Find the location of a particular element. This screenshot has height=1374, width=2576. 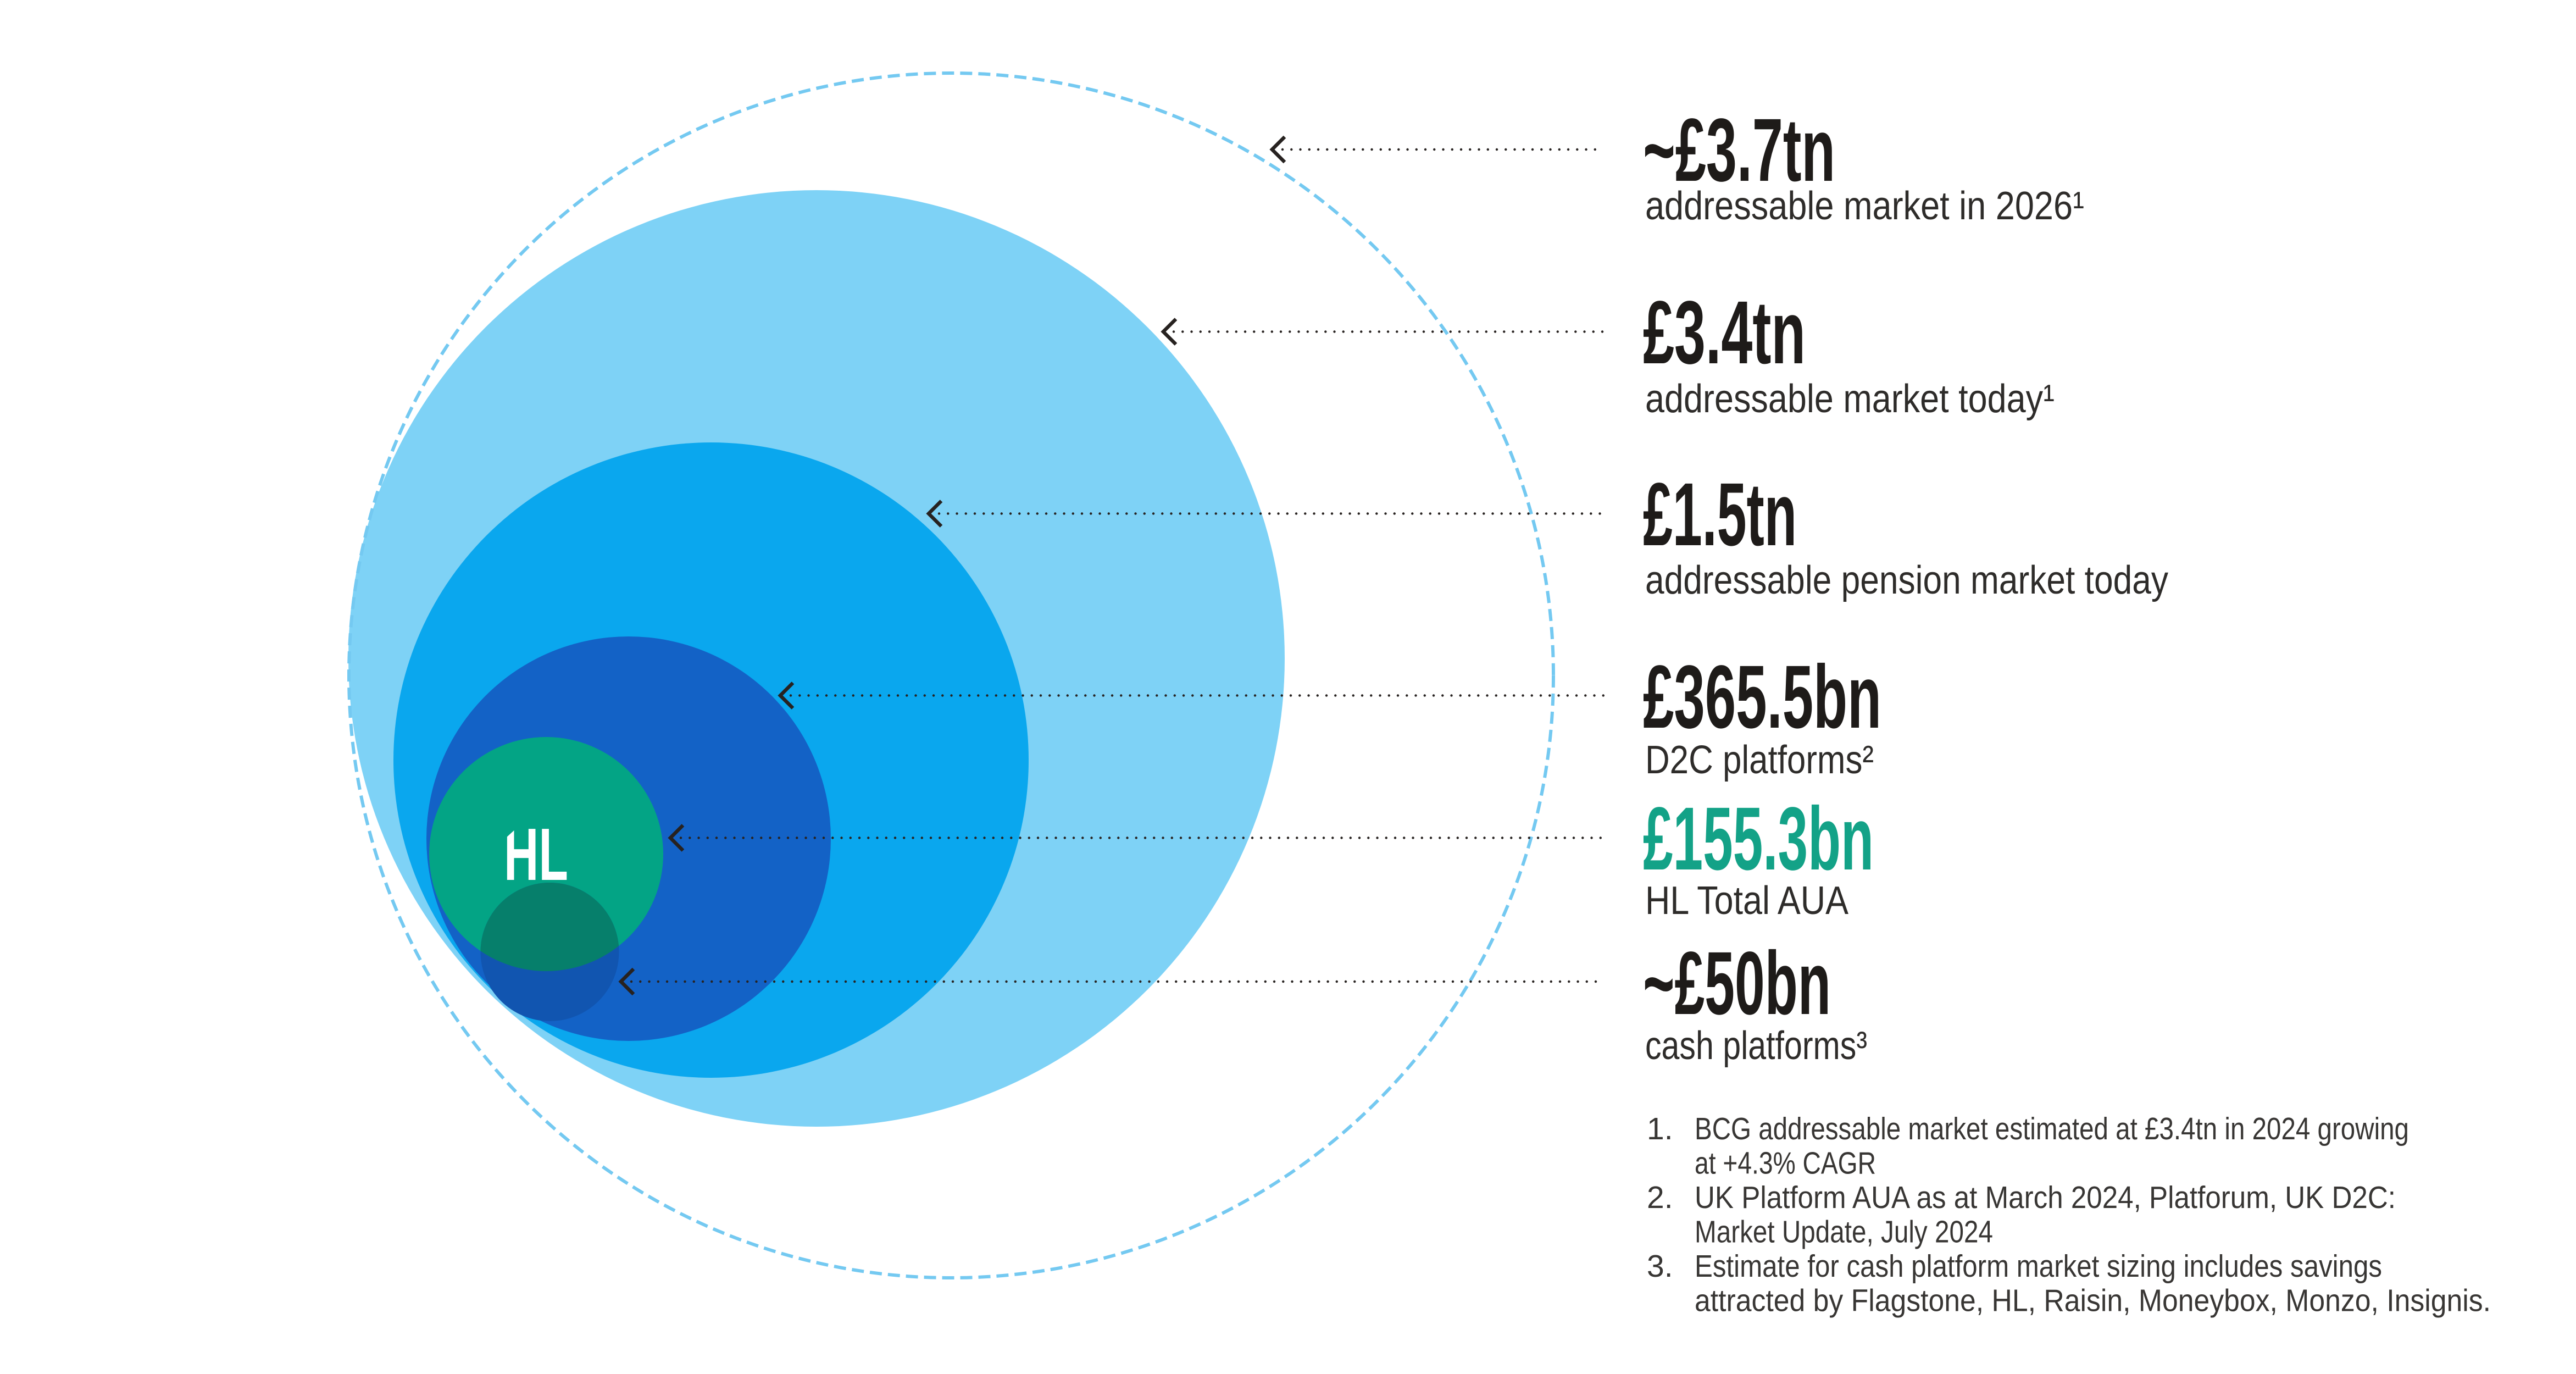

svg-text: ~£50bn is located at coordinates (1737, 983).